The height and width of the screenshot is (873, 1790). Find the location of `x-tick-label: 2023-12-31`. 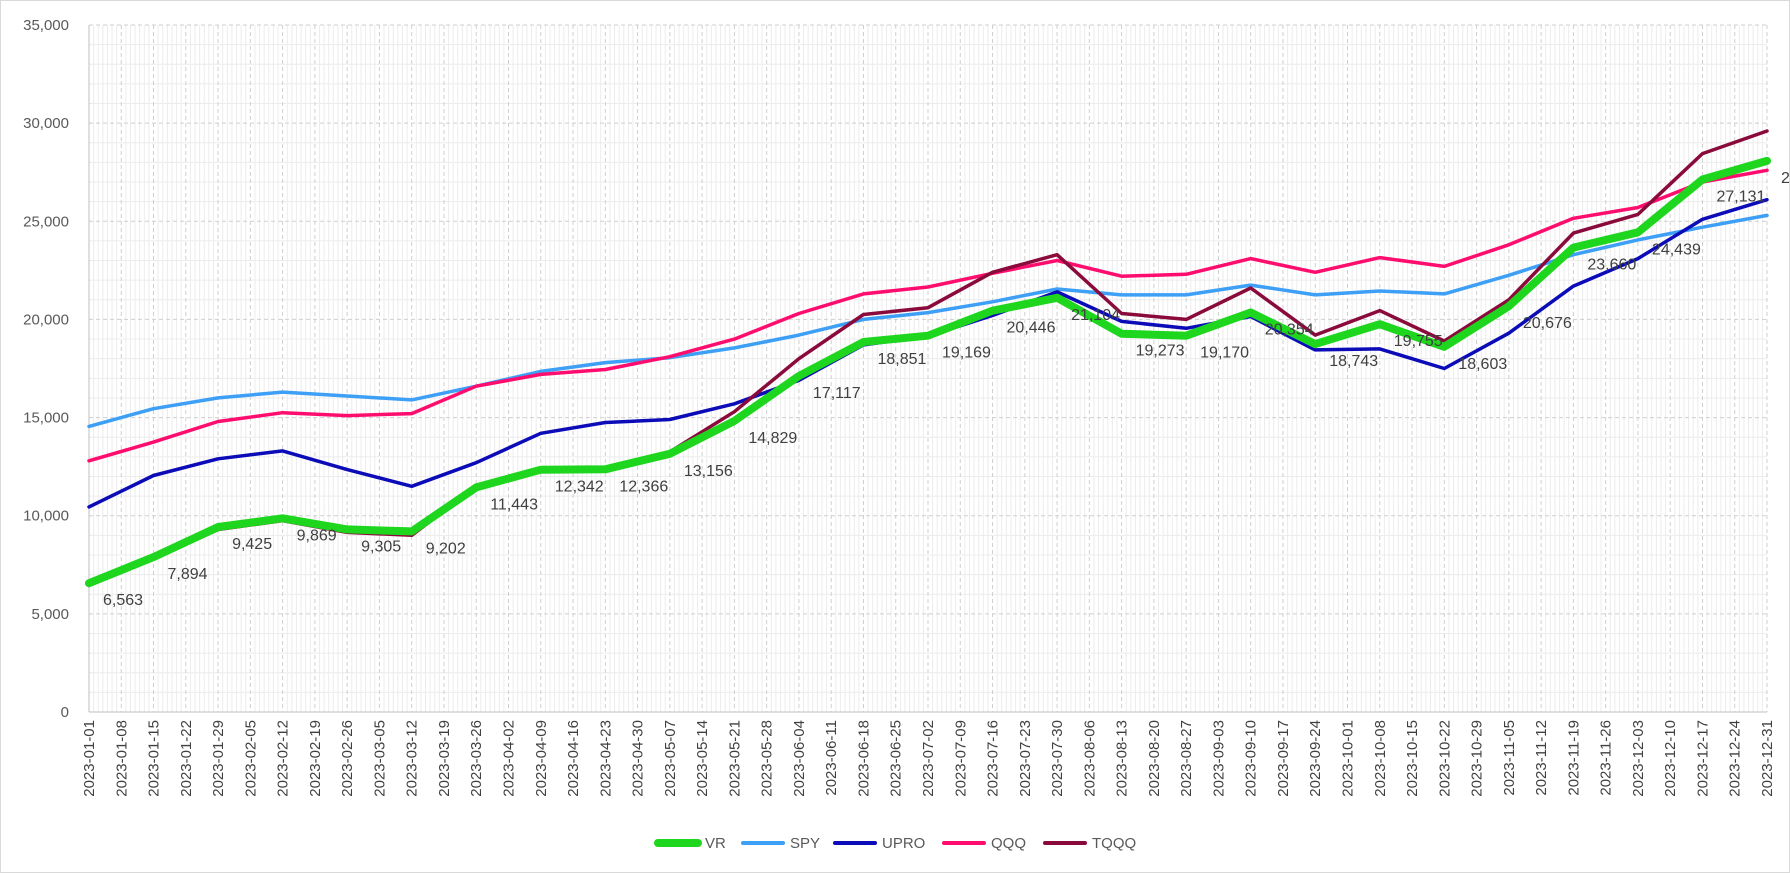

x-tick-label: 2023-12-31 is located at coordinates (1767, 758).